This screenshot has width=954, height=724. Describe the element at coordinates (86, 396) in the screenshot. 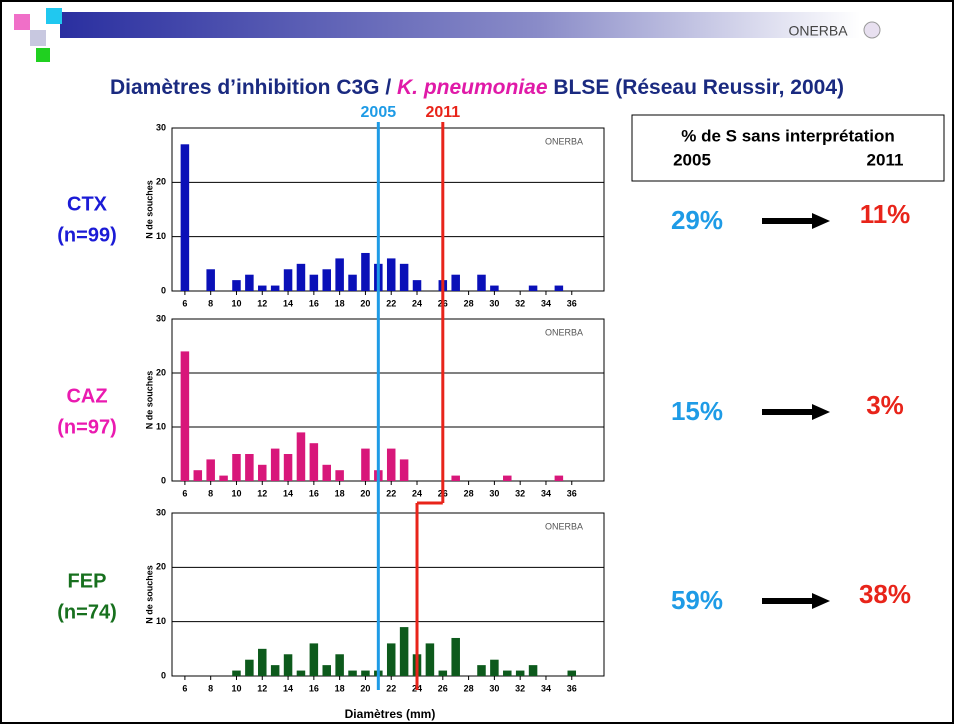

I see `drug-label: CAZ` at that location.